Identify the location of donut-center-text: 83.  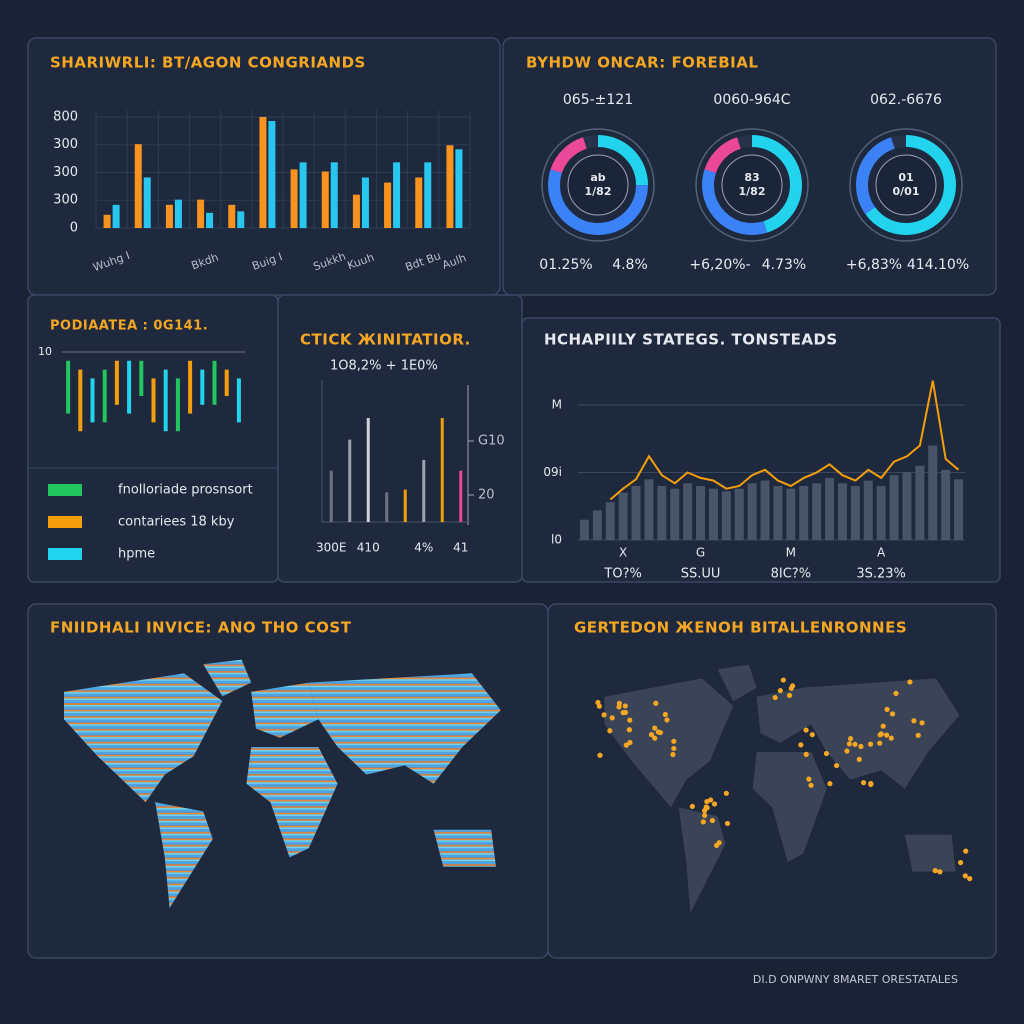
(751, 177).